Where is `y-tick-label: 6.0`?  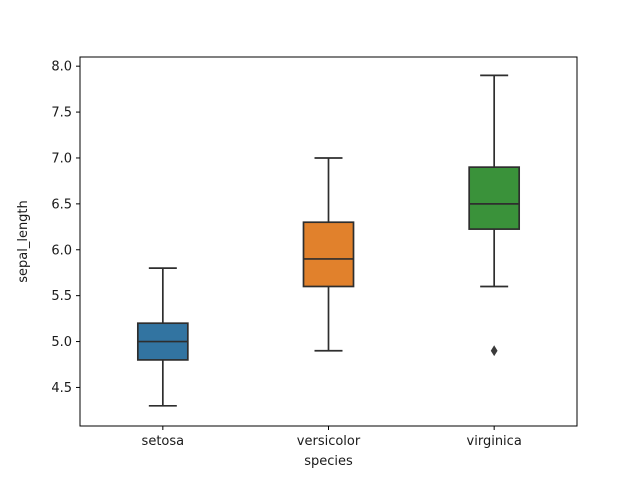 y-tick-label: 6.0 is located at coordinates (61, 250).